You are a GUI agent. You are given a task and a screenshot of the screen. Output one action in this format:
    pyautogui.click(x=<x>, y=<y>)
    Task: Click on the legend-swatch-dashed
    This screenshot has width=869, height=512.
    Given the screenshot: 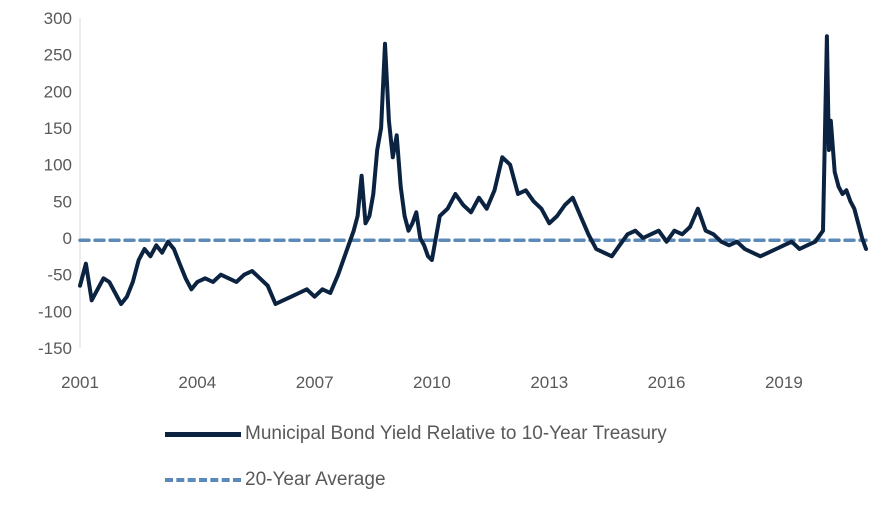 What is the action you would take?
    pyautogui.click(x=203, y=480)
    